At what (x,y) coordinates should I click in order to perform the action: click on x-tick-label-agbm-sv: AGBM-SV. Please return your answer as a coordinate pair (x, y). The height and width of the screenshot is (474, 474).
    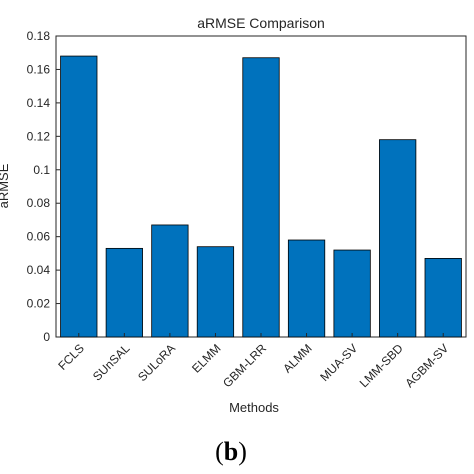
    Looking at the image, I should click on (426, 365).